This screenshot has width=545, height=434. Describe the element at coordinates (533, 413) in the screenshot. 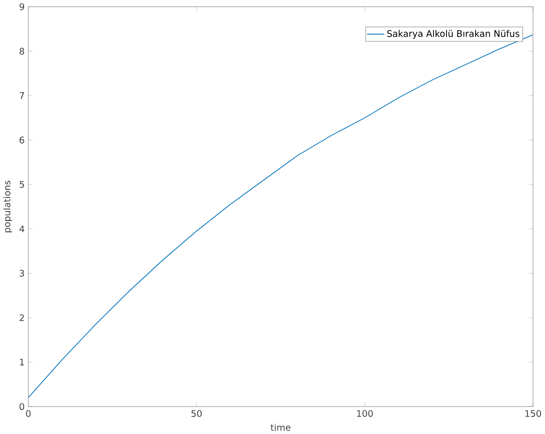

I see `x-tick-label: 150` at that location.